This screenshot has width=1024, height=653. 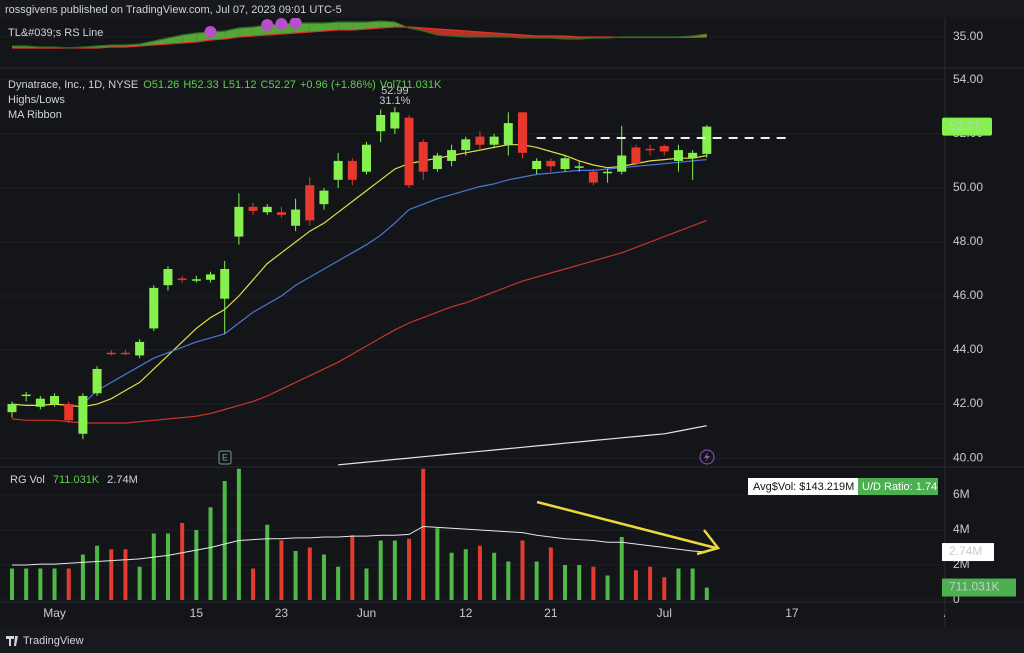 What do you see at coordinates (961, 494) in the screenshot?
I see `y-tick-label: 6M` at bounding box center [961, 494].